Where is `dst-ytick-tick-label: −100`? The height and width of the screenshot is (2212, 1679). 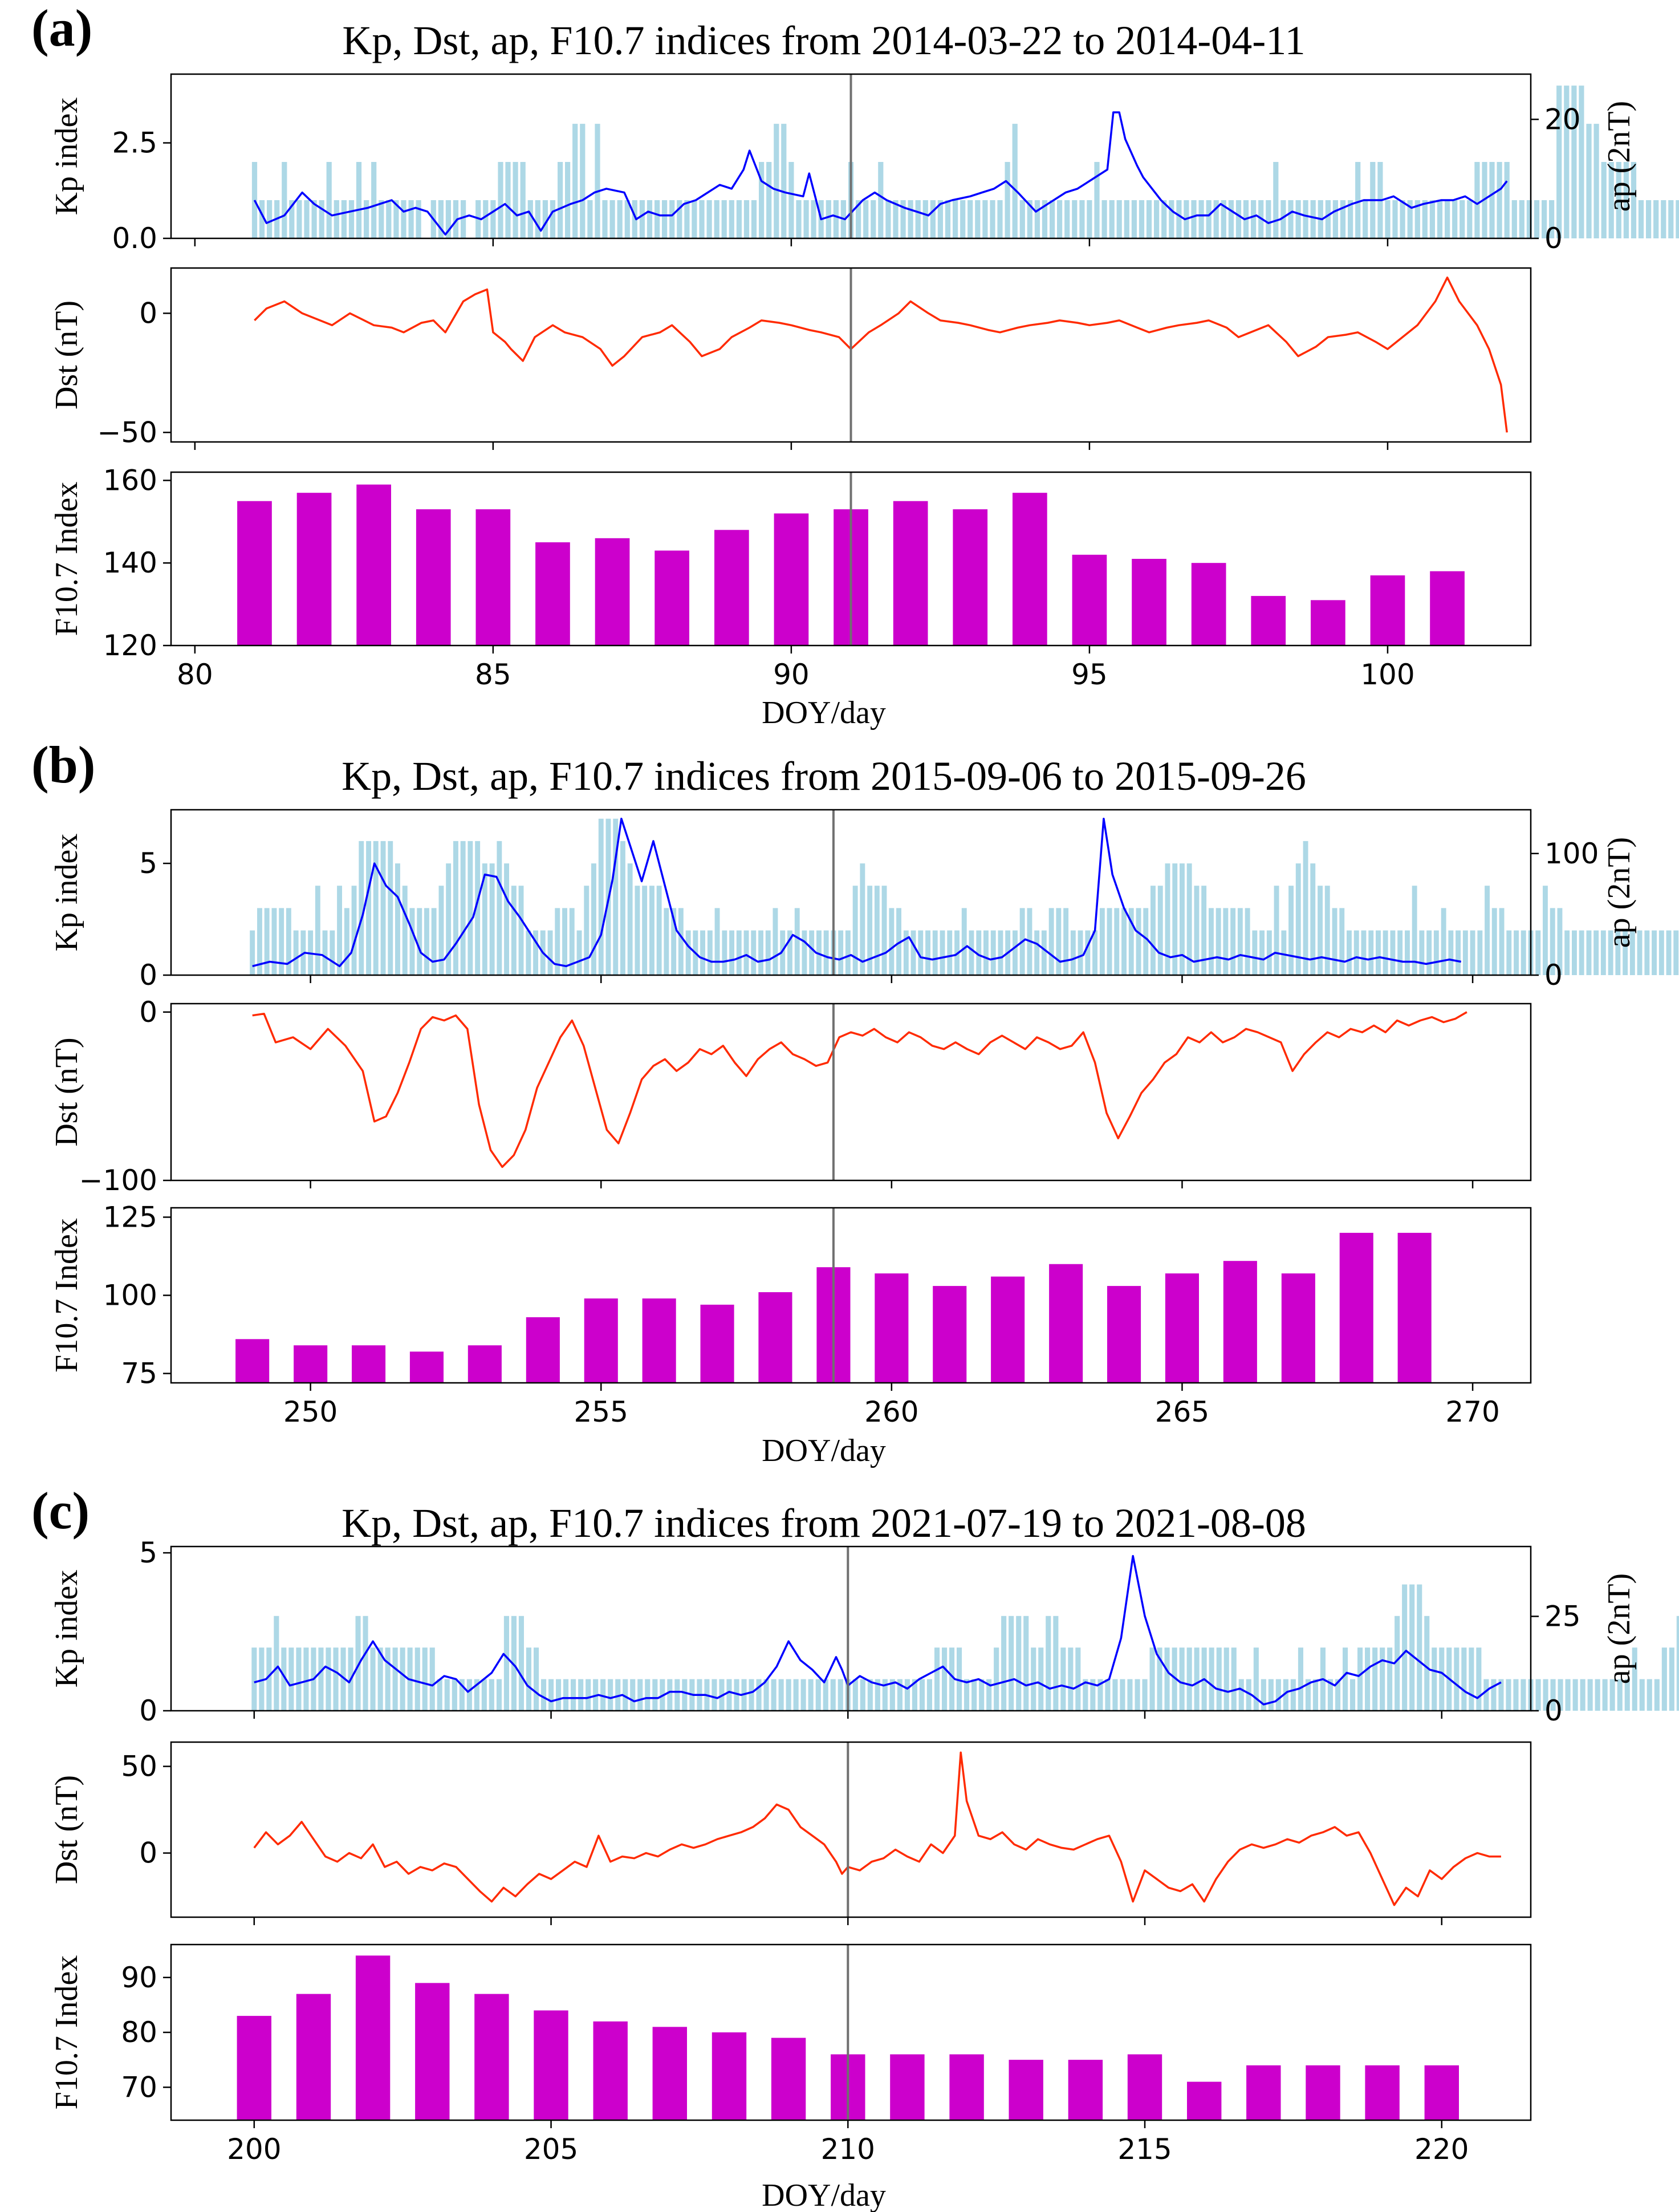
dst-ytick-tick-label: −100 is located at coordinates (118, 1180).